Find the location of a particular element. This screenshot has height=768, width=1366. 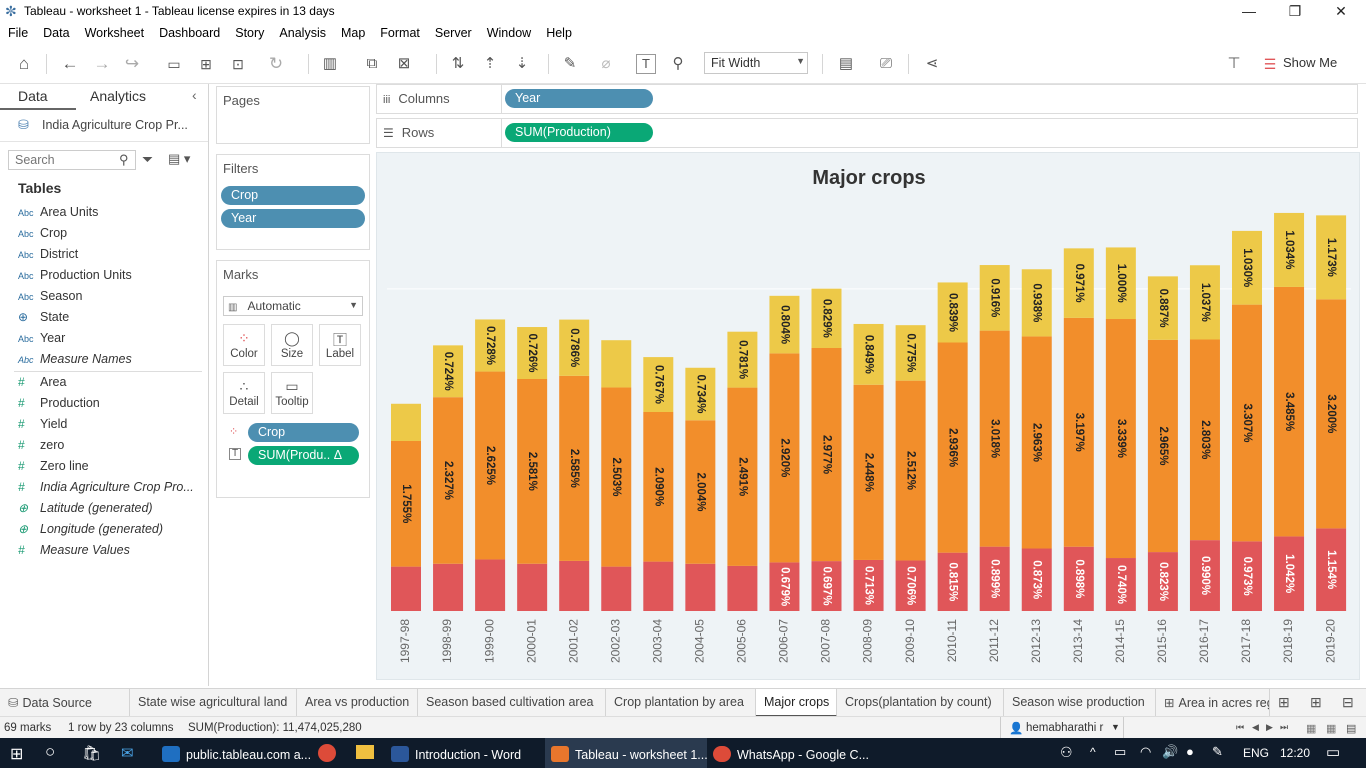

last-page-icon: ⏭ is located at coordinates (1284, 727).